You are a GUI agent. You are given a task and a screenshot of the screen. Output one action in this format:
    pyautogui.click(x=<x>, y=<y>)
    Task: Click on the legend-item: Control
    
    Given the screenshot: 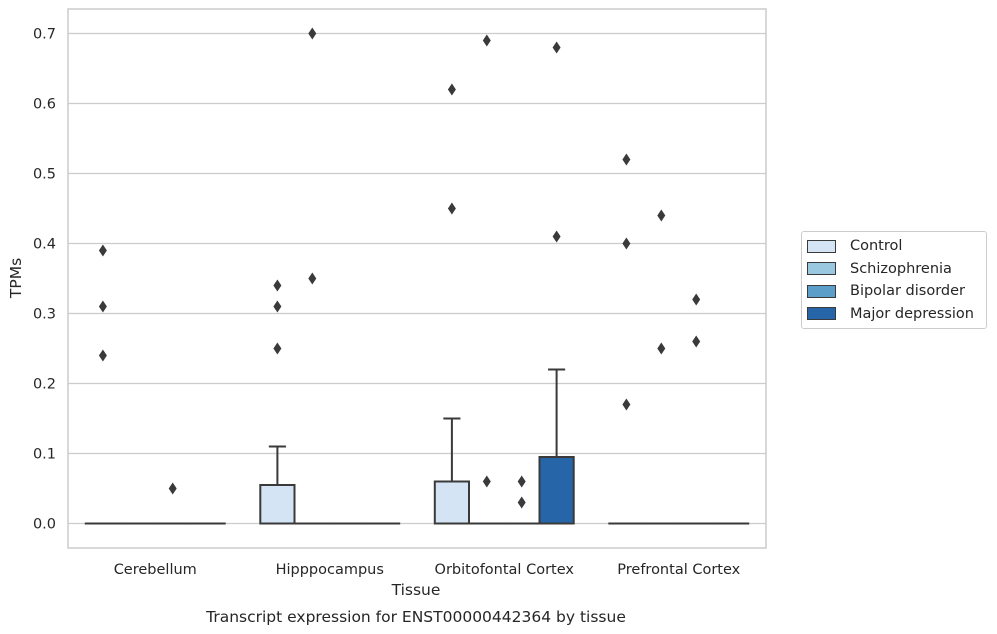 What is the action you would take?
    pyautogui.click(x=894, y=246)
    